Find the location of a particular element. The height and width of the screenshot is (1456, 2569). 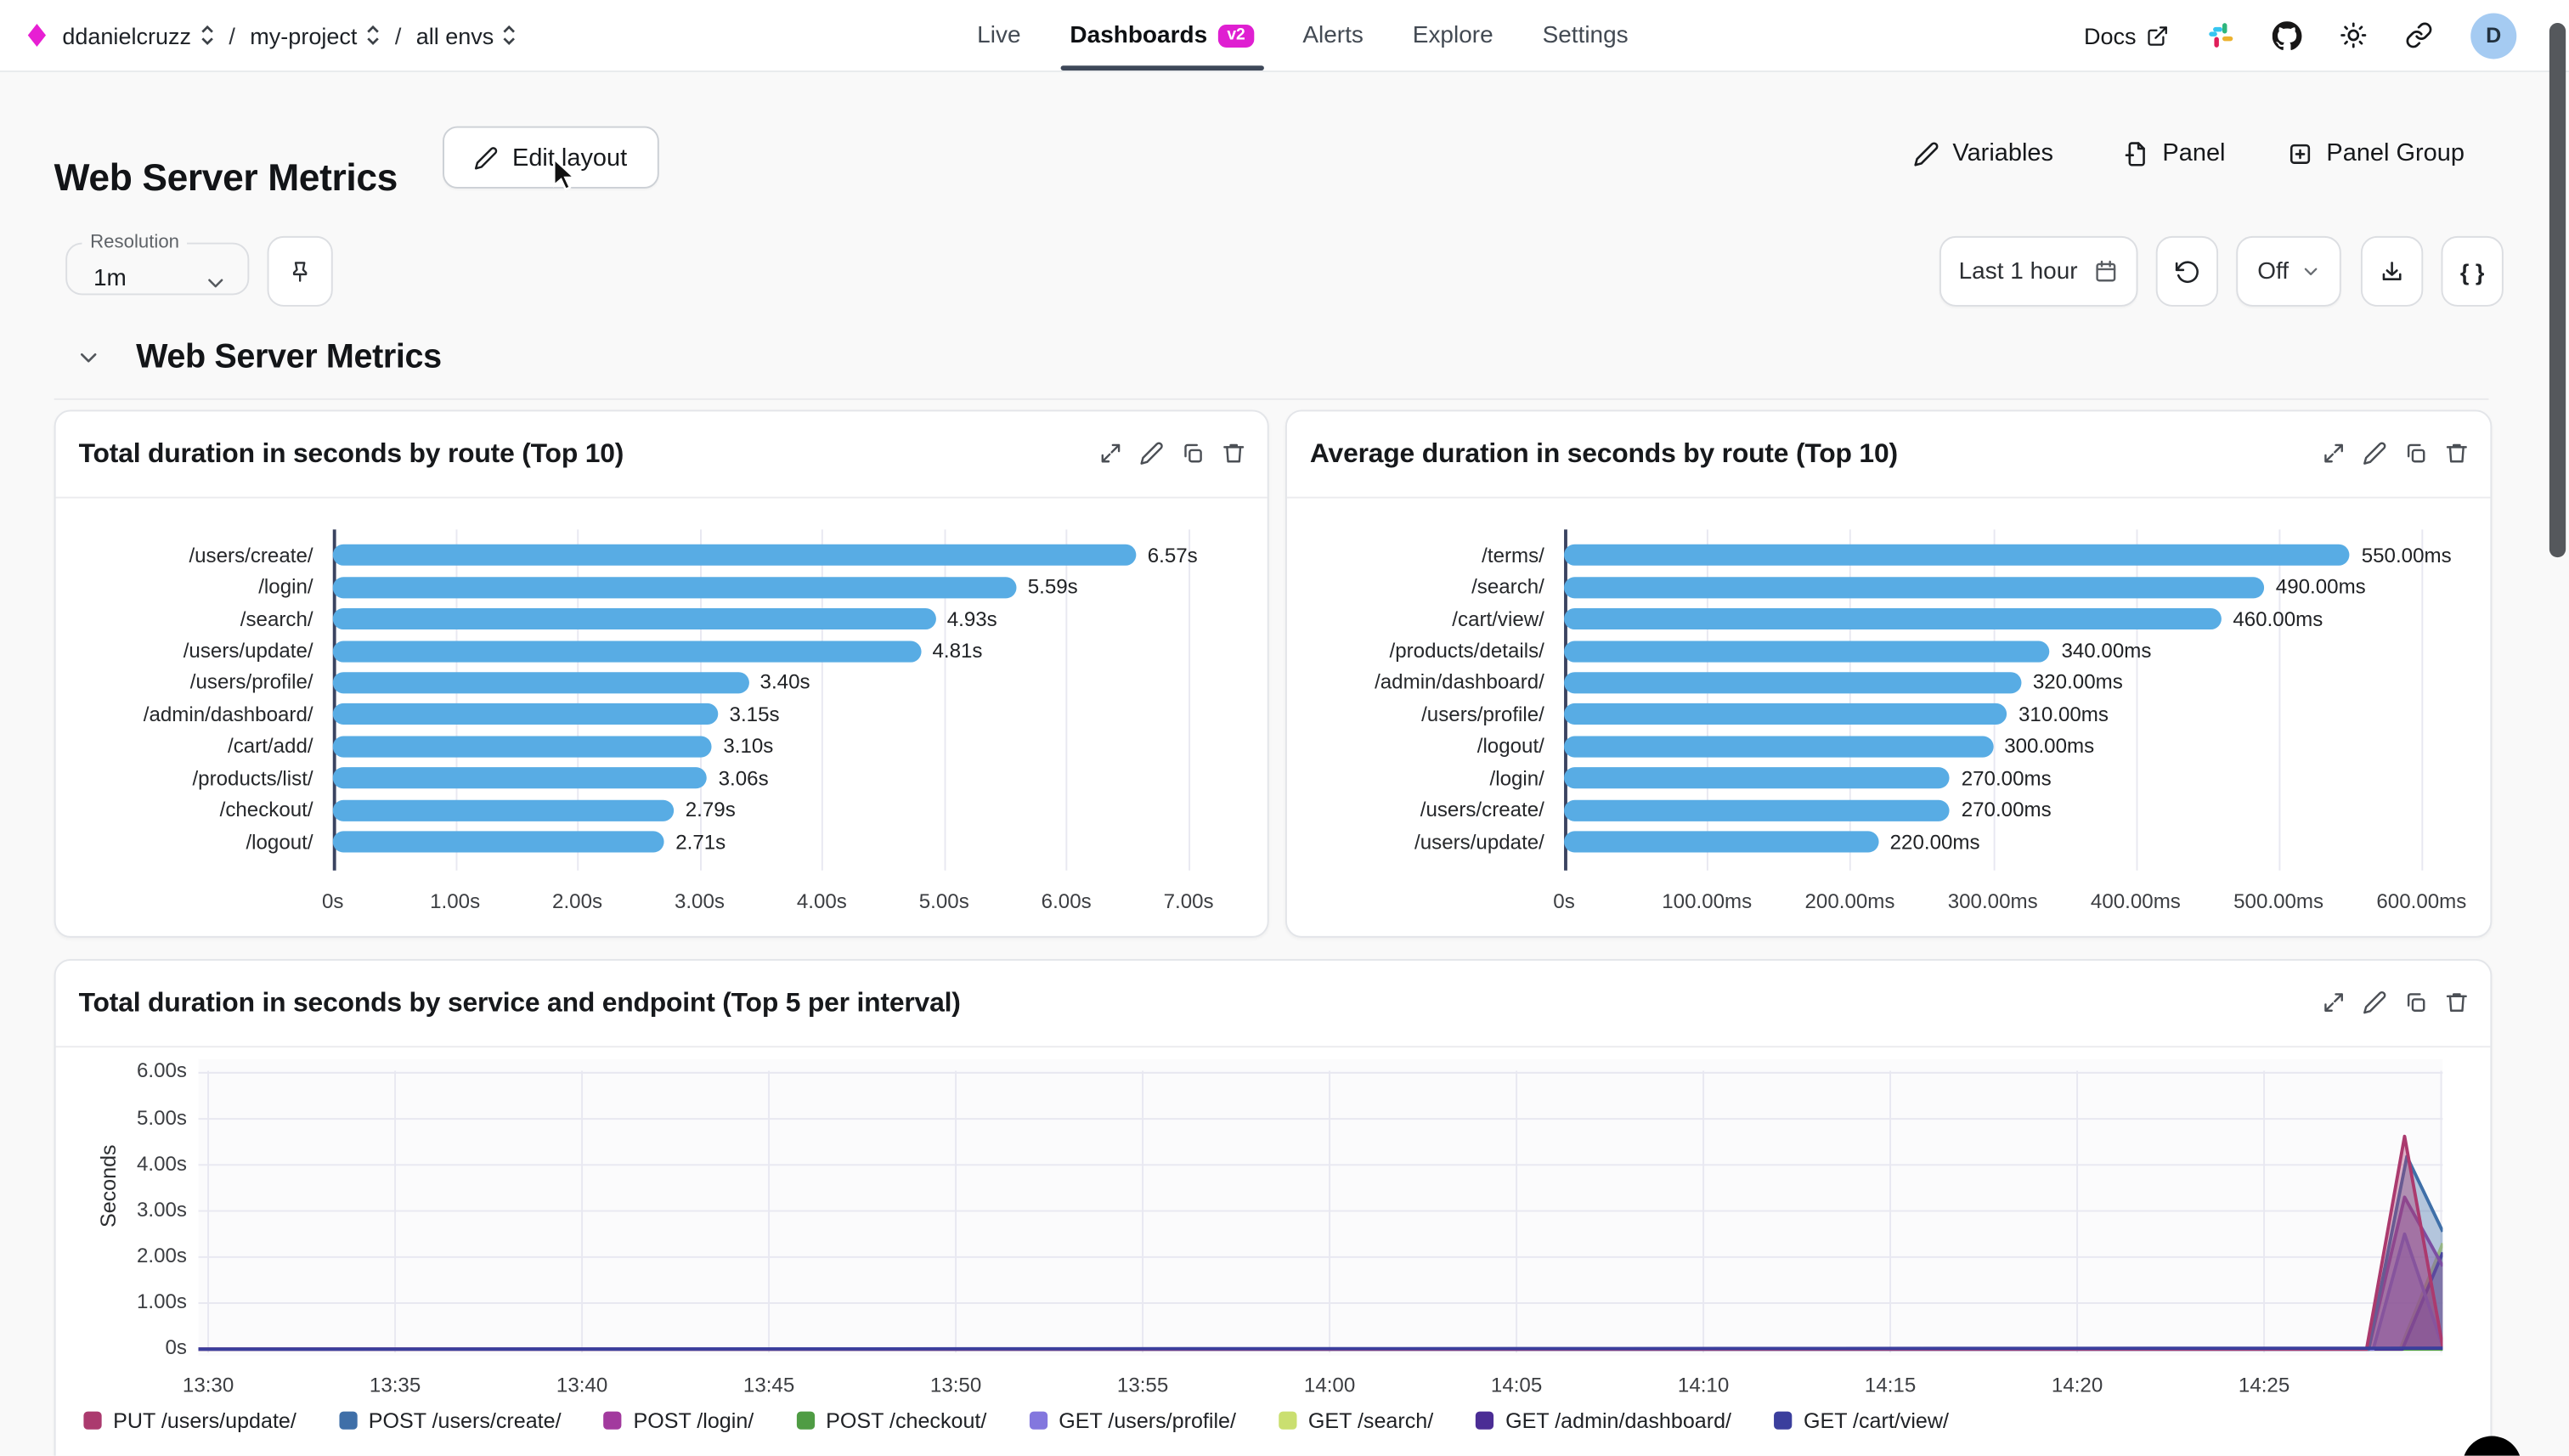

bar-row: /users/create/6.57s is located at coordinates (662, 556).